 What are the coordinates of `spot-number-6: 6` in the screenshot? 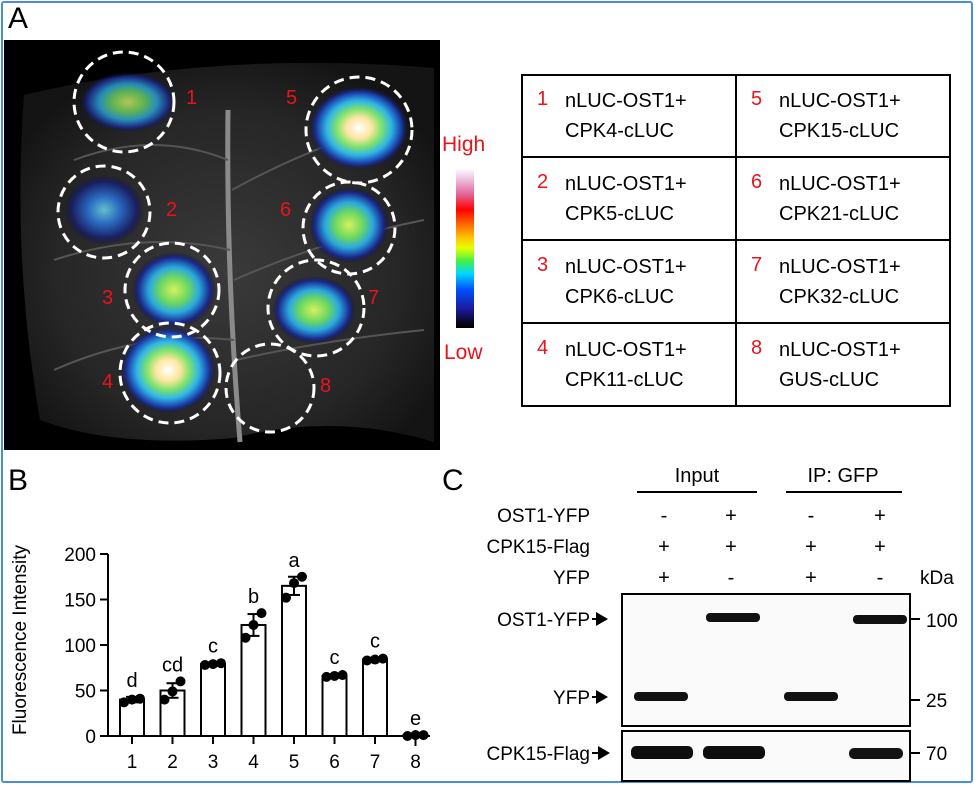 It's located at (286, 210).